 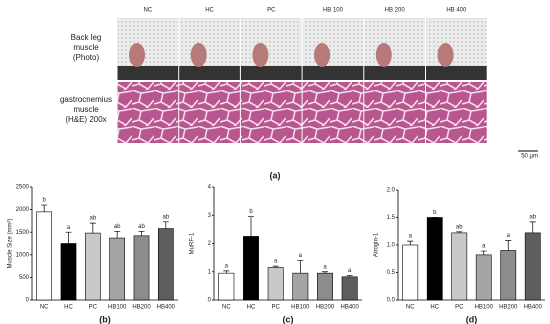 What do you see at coordinates (209, 11) in the screenshot?
I see `column-label: HC` at bounding box center [209, 11].